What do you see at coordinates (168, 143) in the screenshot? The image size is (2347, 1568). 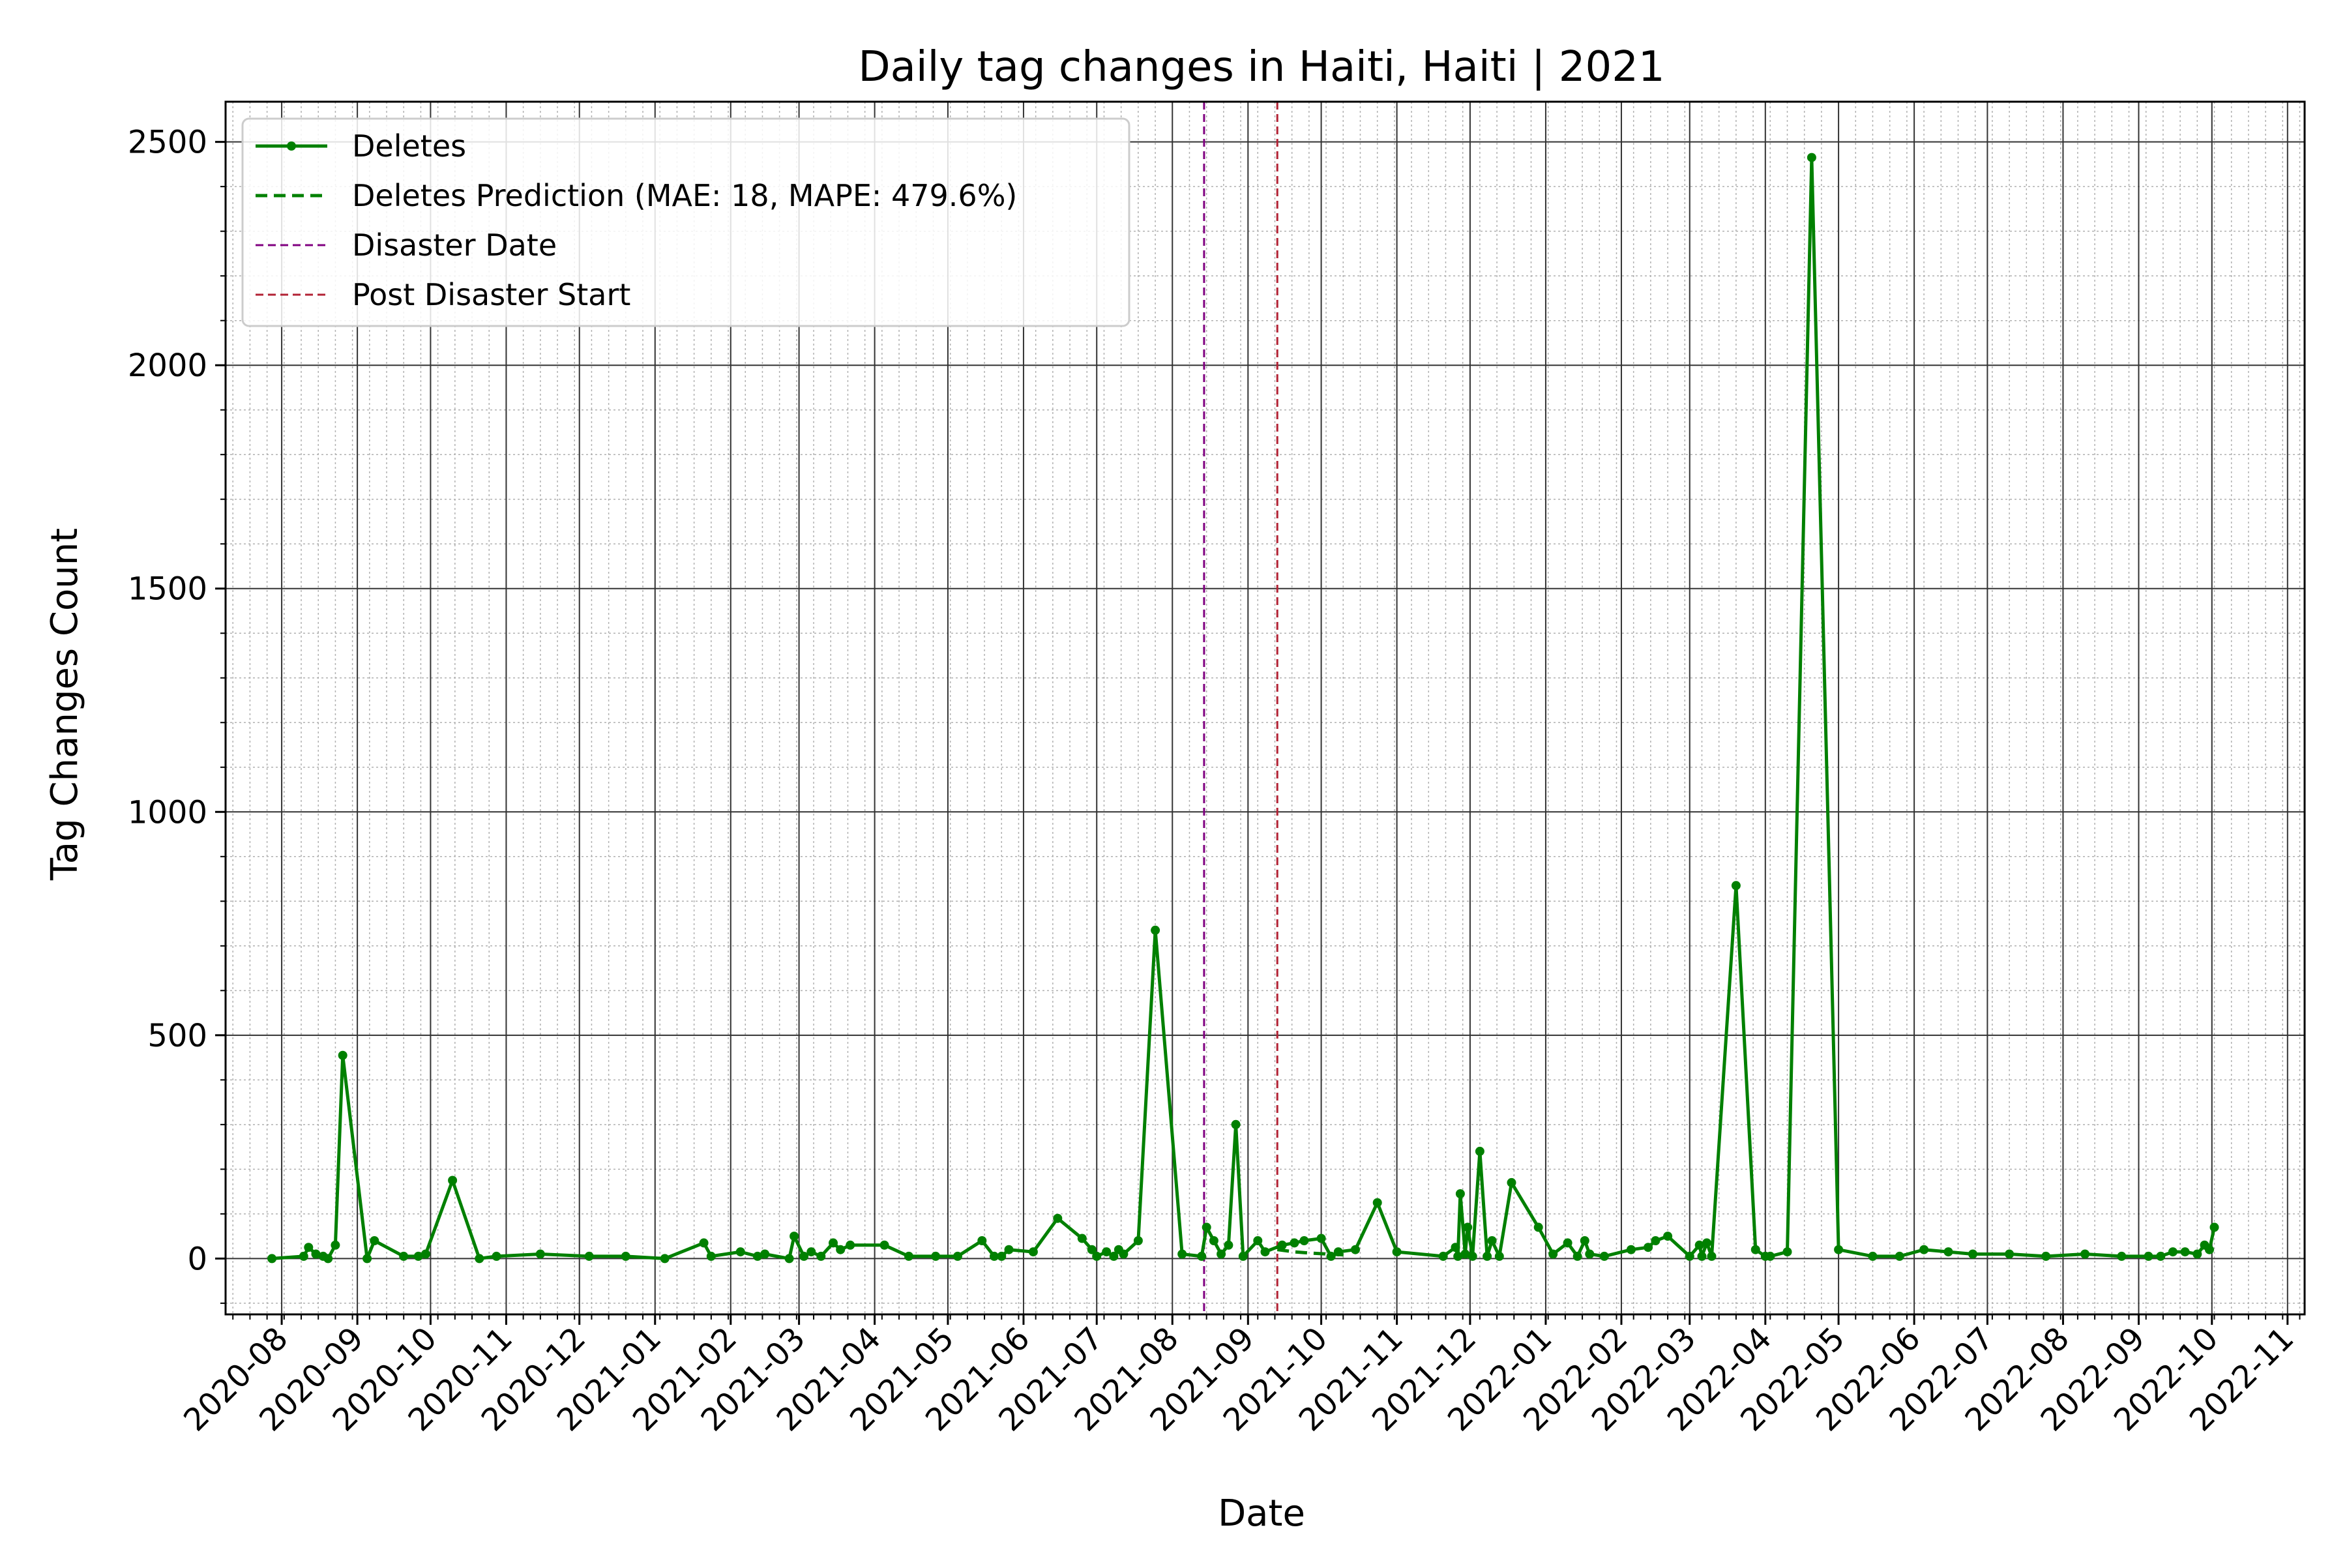 I see `y-tick-label: 2500` at bounding box center [168, 143].